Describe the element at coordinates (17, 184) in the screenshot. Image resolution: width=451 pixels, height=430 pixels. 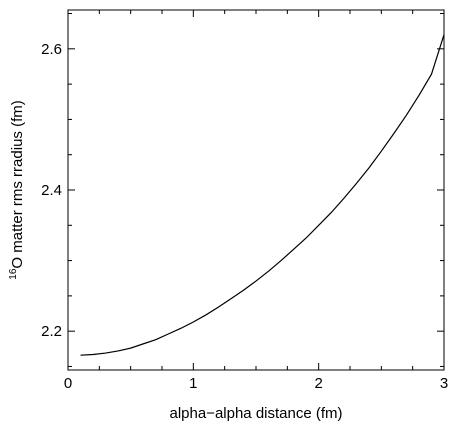
I see `y-axis-label-text: O matter rms rradius (fm)` at that location.